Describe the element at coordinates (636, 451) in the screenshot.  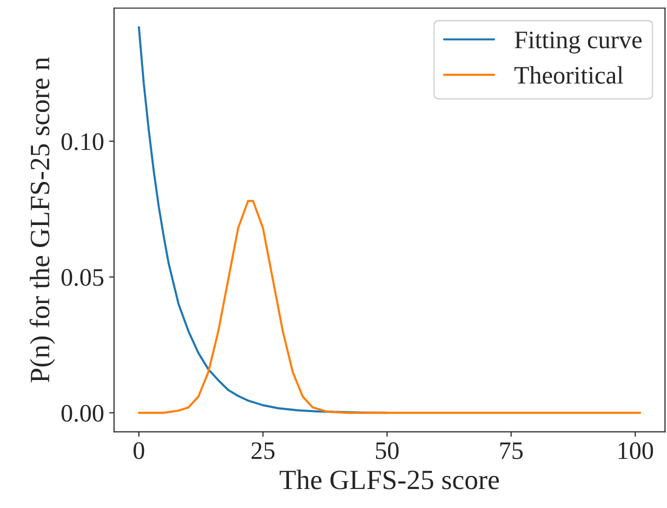
I see `x-tick-label: 100` at that location.